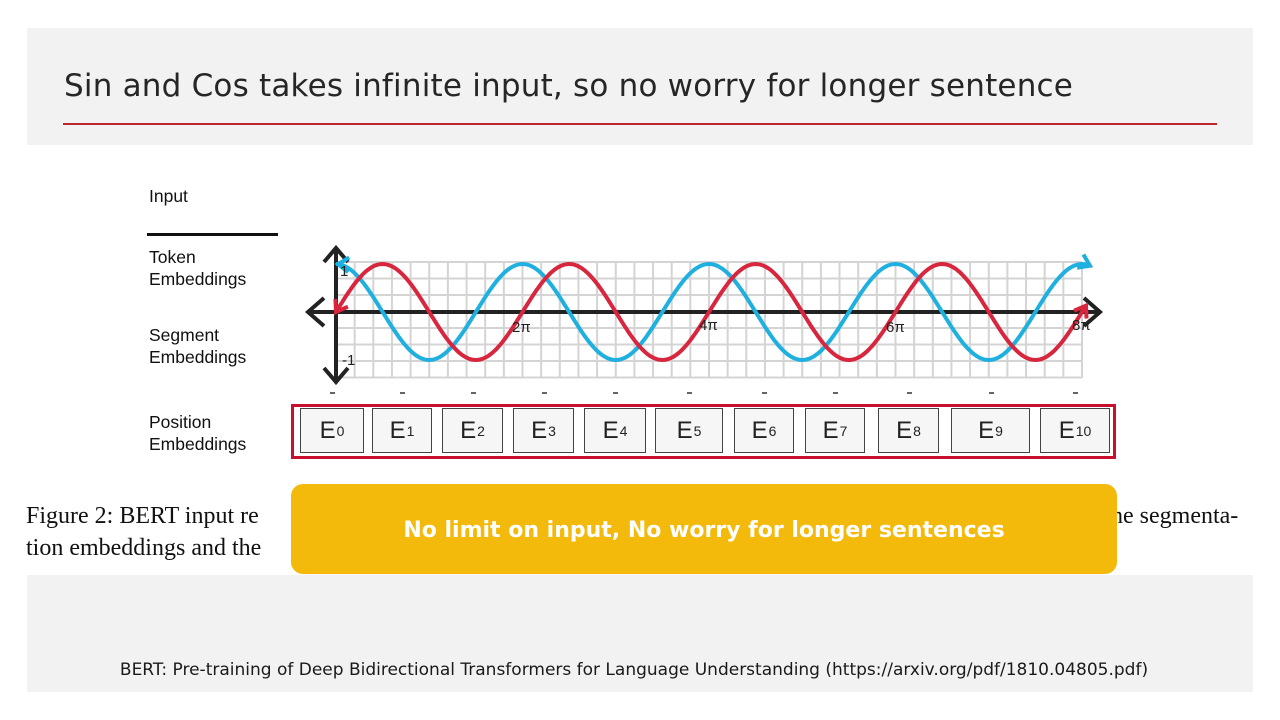  What do you see at coordinates (917, 430) in the screenshot?
I see `position-embedding-index: 8` at bounding box center [917, 430].